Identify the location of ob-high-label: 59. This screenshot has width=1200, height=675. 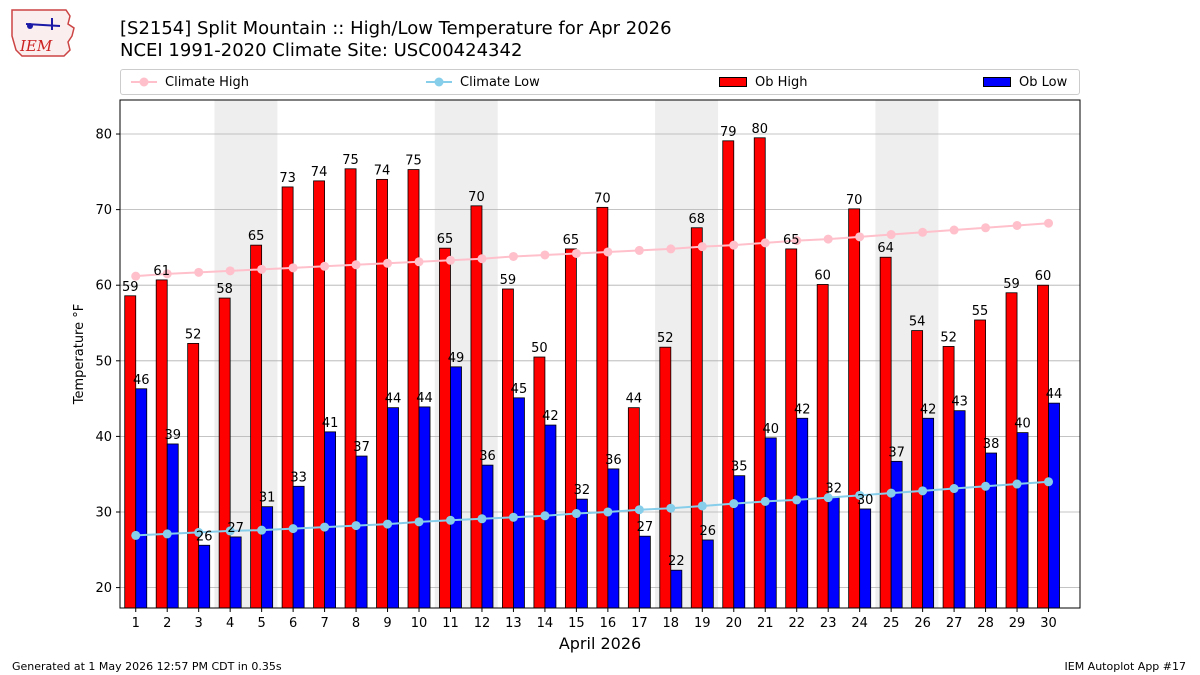
(130, 287).